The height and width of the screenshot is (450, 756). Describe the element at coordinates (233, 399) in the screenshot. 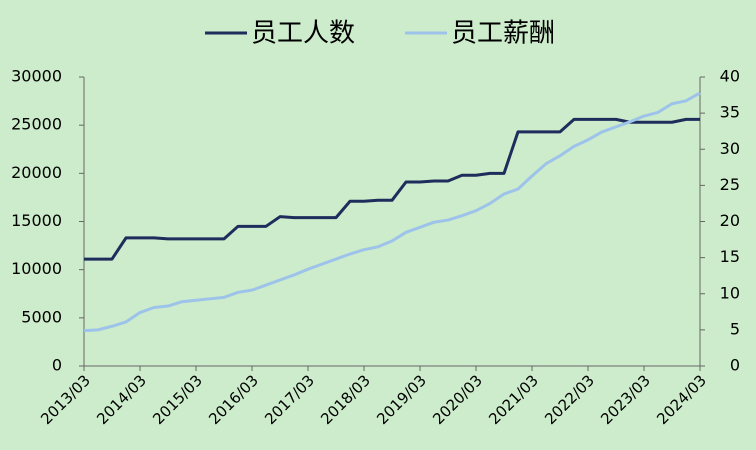

I see `x-tick-label: 2016/03` at that location.